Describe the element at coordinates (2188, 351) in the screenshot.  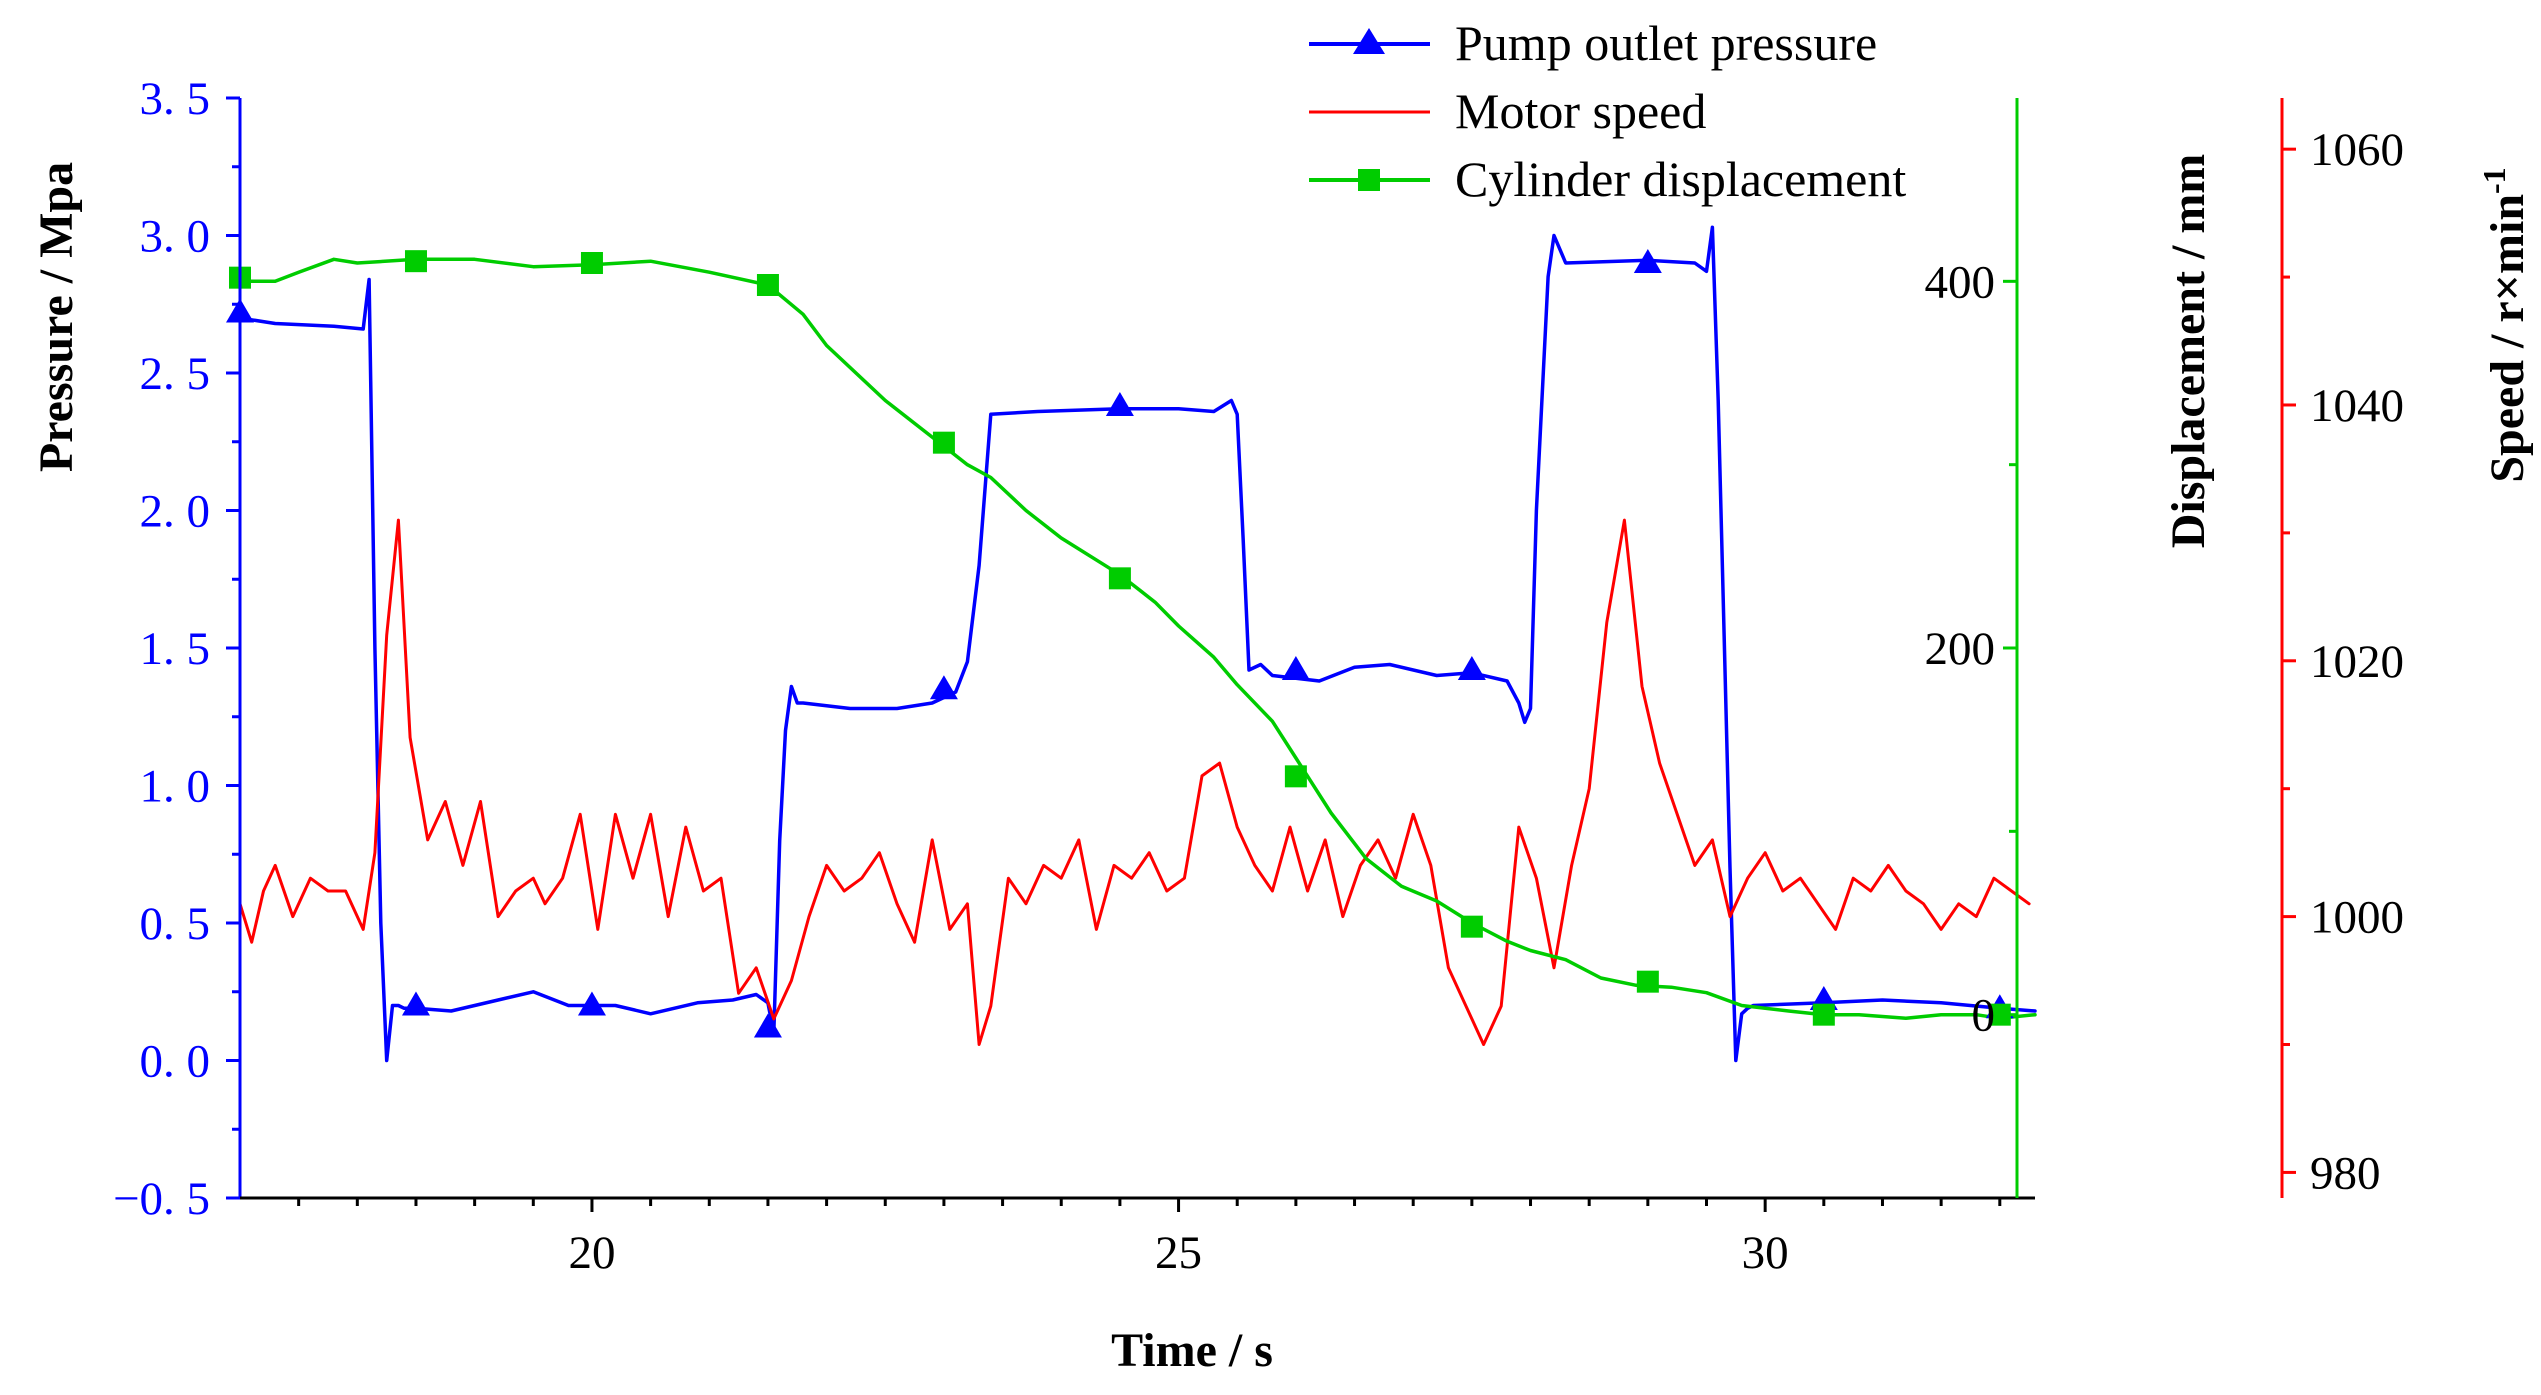
I see `y-right1-axis-title: Displacement / mm` at that location.